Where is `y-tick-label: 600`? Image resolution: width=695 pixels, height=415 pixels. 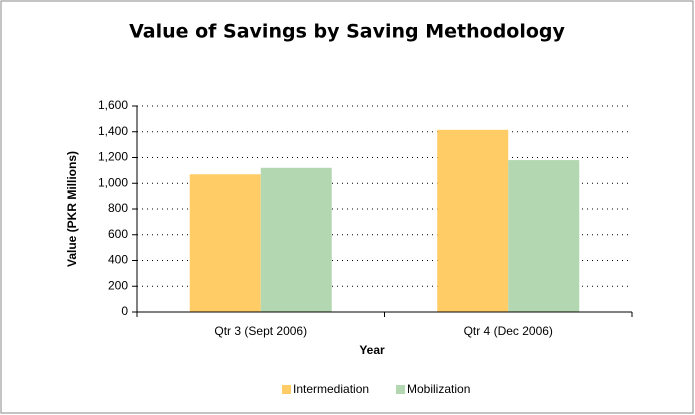 y-tick-label: 600 is located at coordinates (118, 234).